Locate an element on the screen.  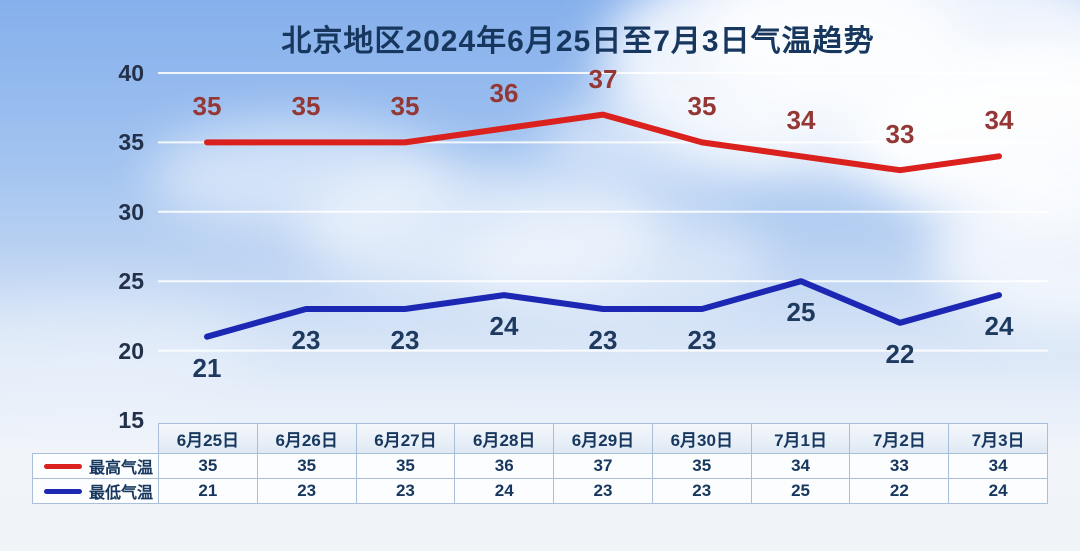
max-temp-point-label: 36 is located at coordinates (504, 92).